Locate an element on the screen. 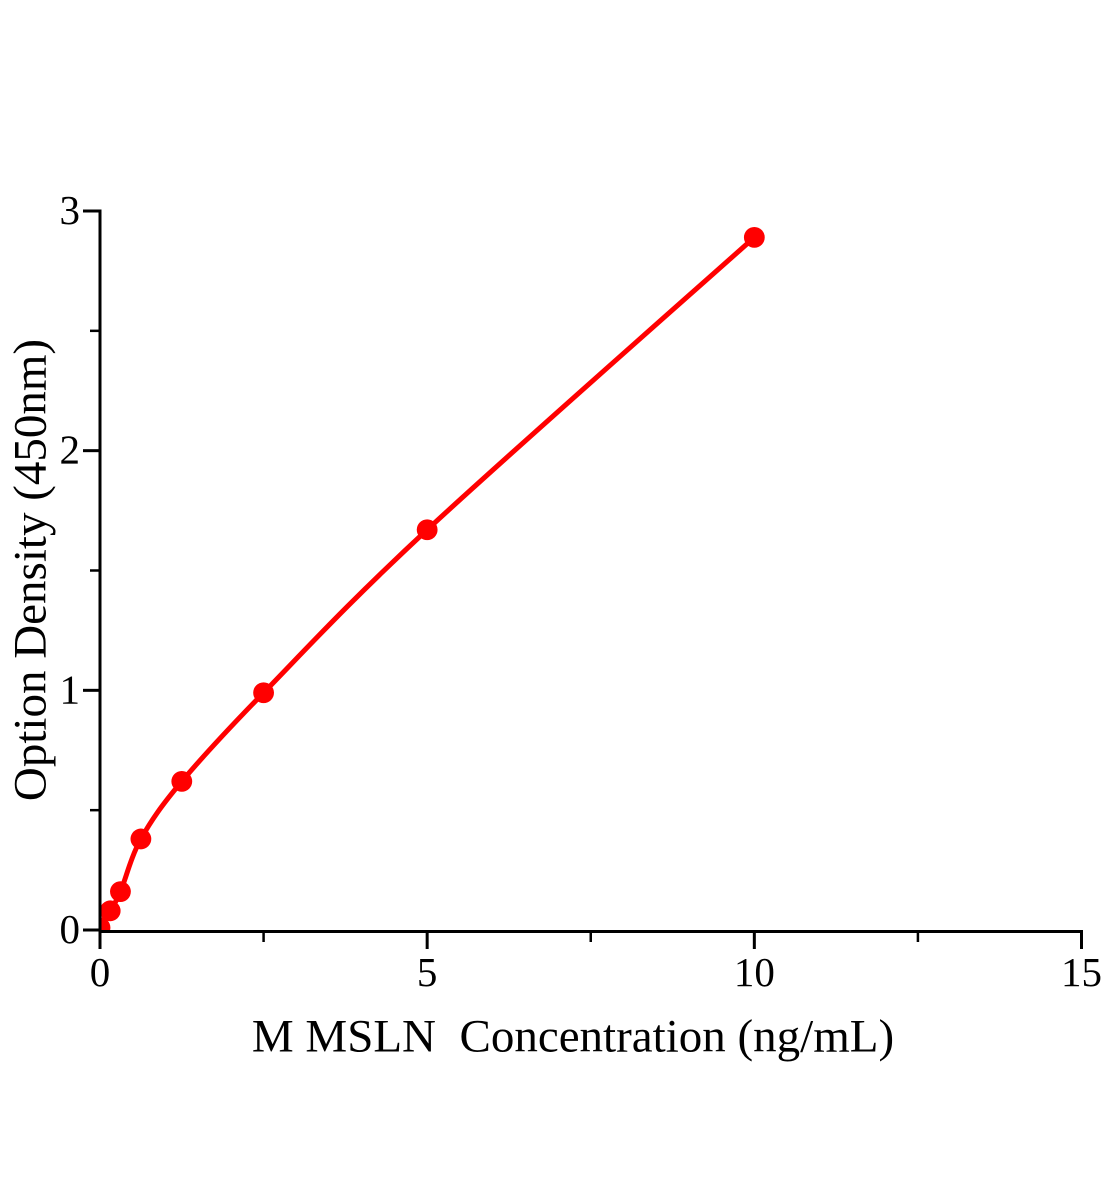 This screenshot has width=1104, height=1200. x-tick-label: 15 is located at coordinates (1081, 972).